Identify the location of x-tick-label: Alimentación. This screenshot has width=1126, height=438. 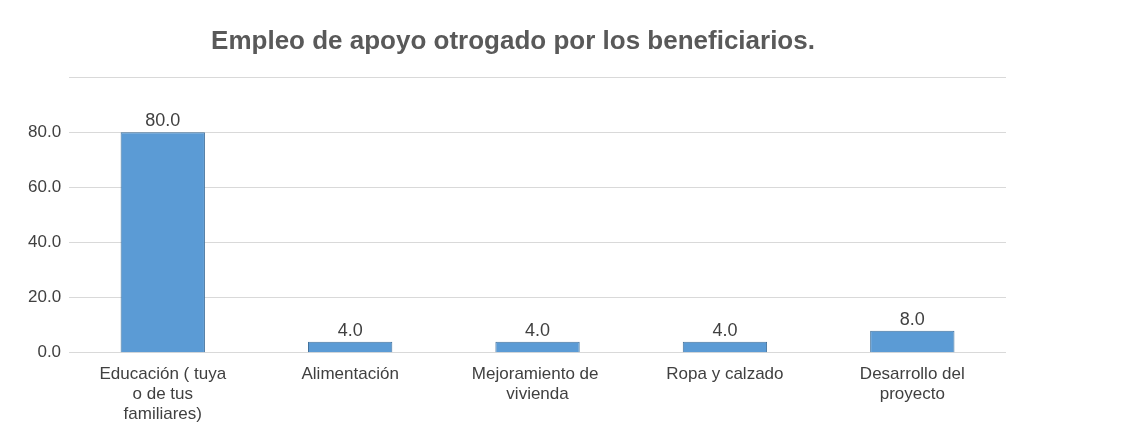
(350, 373).